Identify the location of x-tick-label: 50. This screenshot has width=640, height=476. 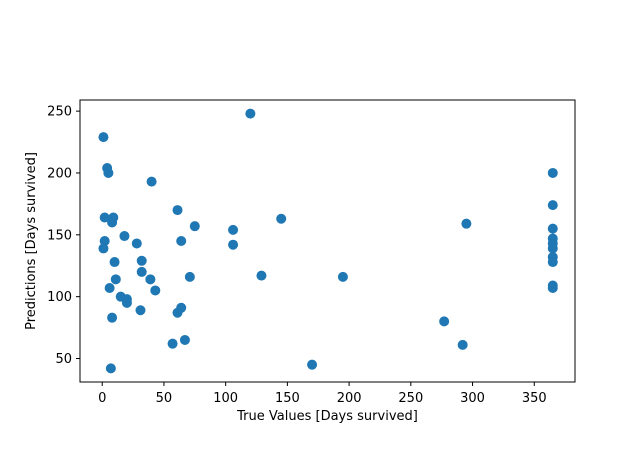
(164, 398).